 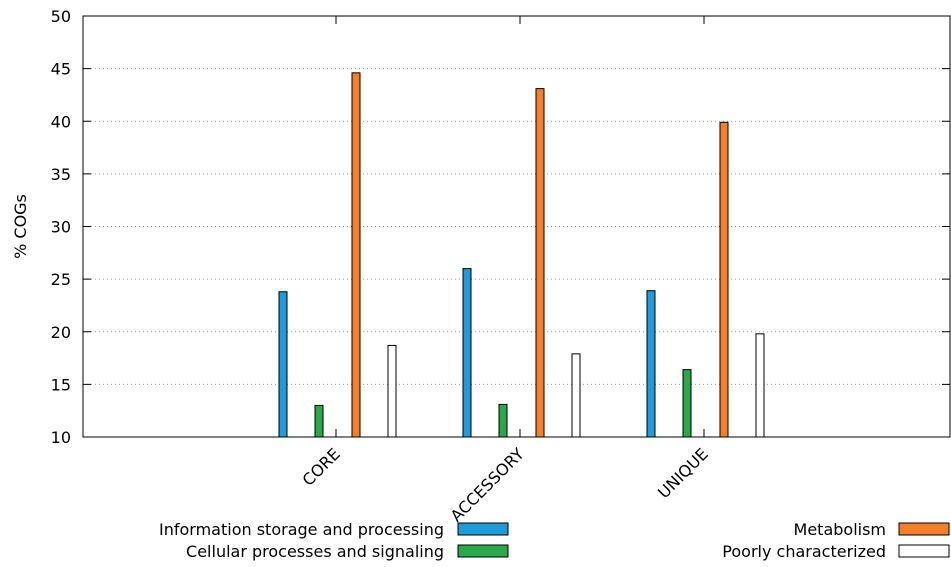 I want to click on y-tick-label: 20, so click(x=61, y=332).